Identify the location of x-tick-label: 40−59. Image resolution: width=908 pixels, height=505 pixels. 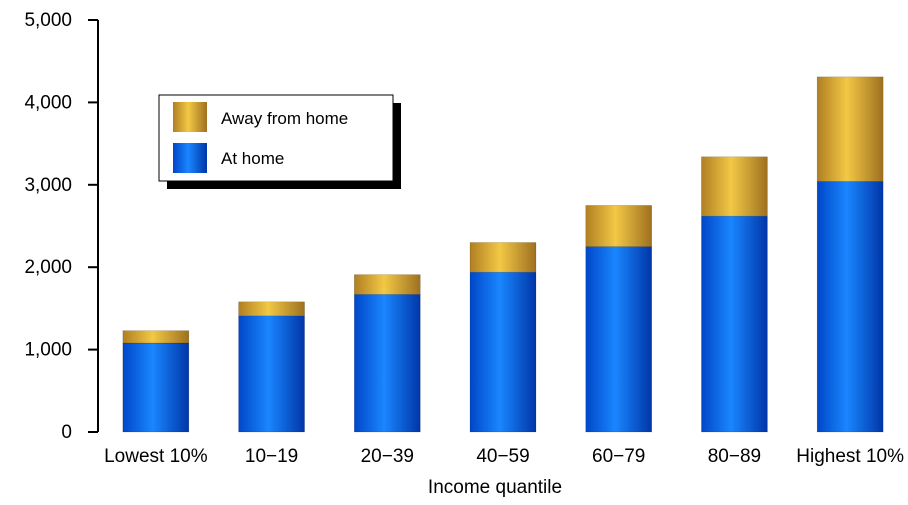
(502, 456).